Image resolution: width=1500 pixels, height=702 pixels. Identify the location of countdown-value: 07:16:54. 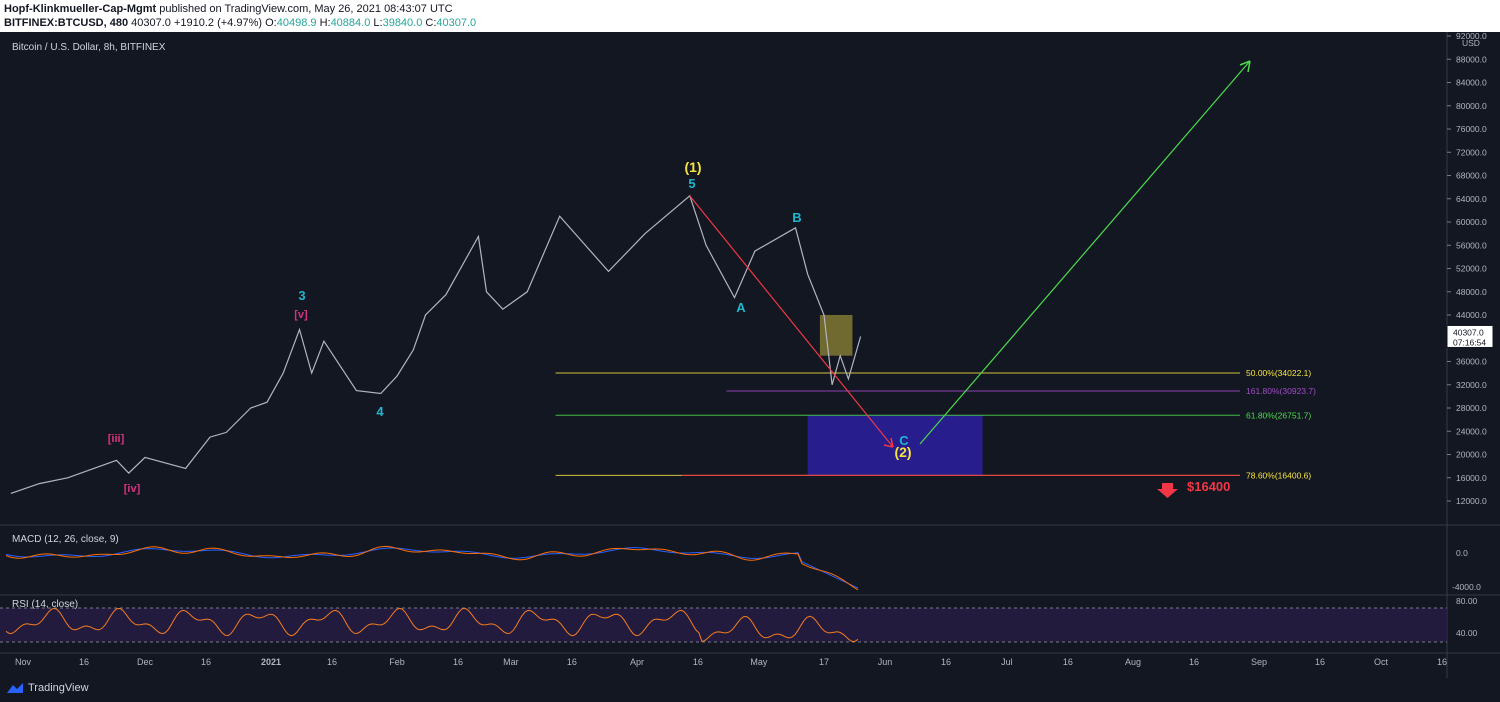
(1469, 342).